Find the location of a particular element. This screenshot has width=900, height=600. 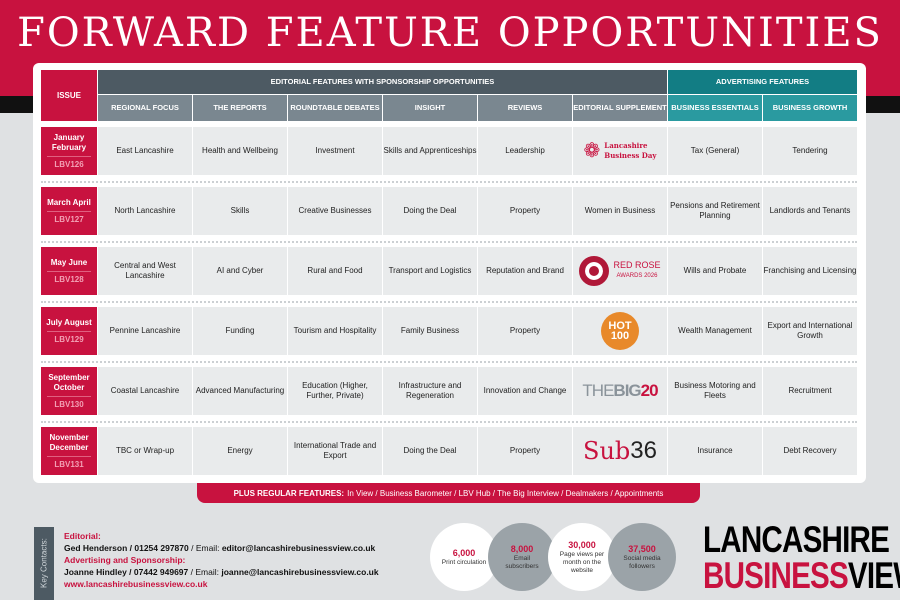

table-cell: Wills and Probate is located at coordinates (715, 271).